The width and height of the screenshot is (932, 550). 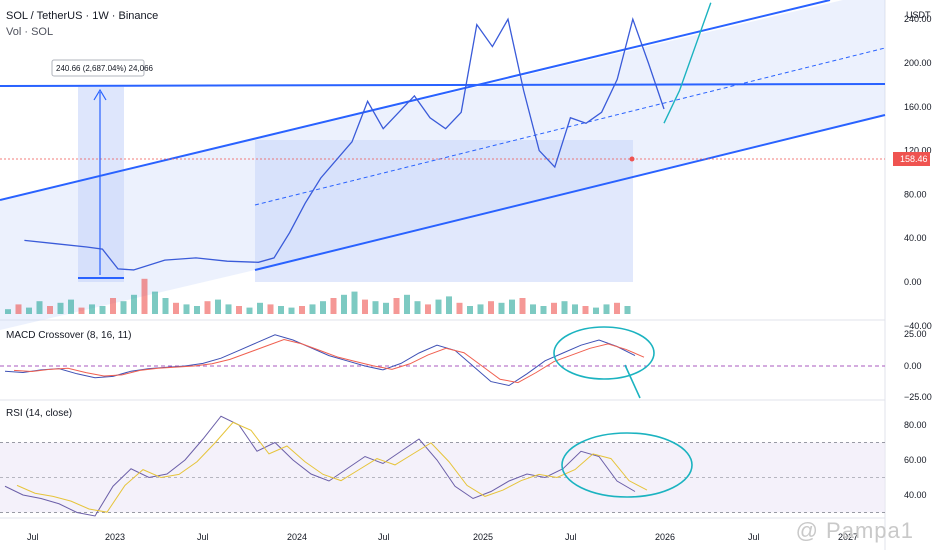 What do you see at coordinates (443, 85) in the screenshot?
I see `resistance-line` at bounding box center [443, 85].